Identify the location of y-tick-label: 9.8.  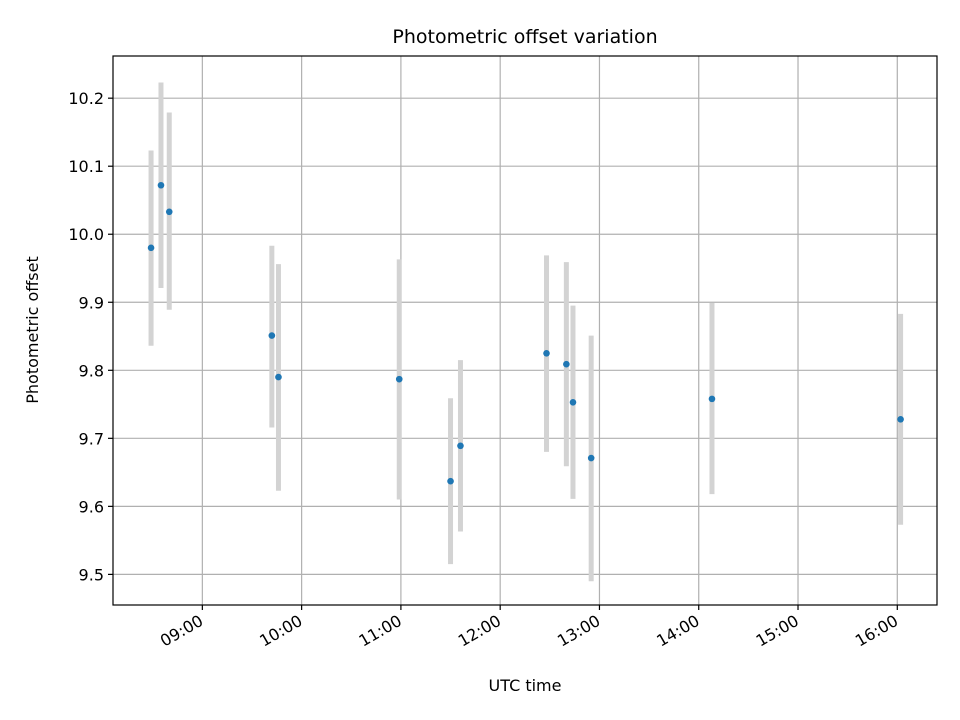
(91, 370).